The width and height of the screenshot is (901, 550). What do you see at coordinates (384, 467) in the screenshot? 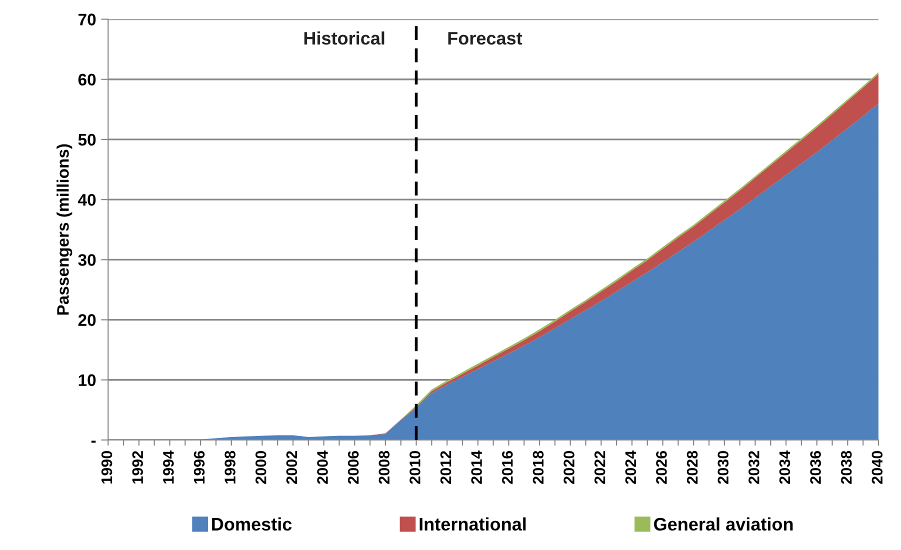
I see `x-tick-label: 2008` at bounding box center [384, 467].